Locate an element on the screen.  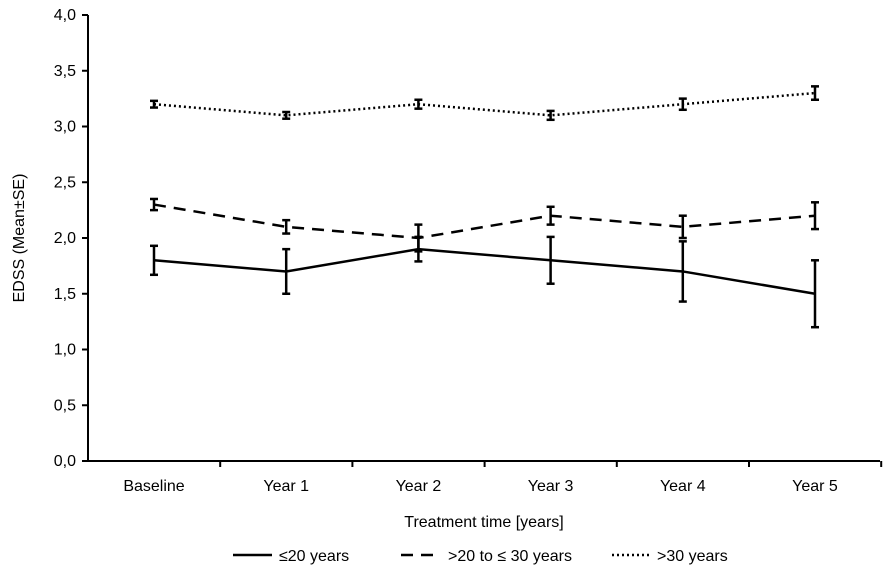
y-tick-label: 1,5 is located at coordinates (65, 294).